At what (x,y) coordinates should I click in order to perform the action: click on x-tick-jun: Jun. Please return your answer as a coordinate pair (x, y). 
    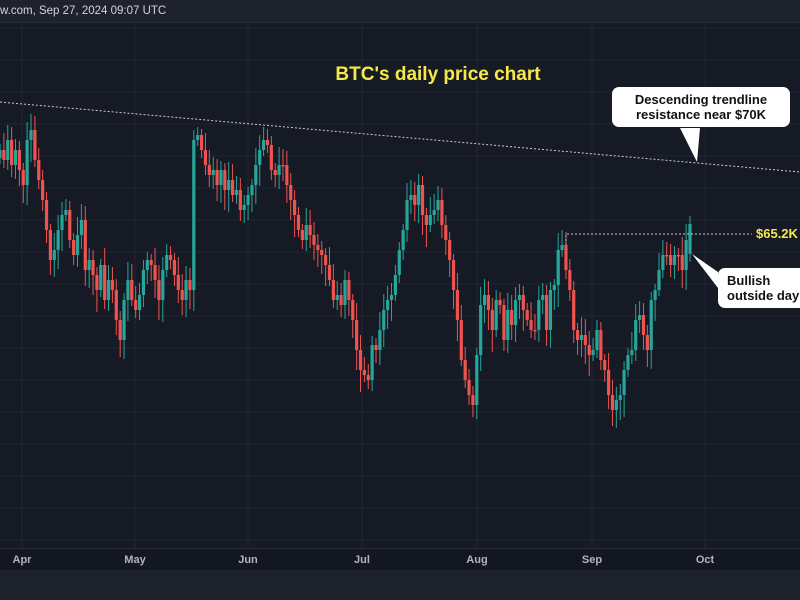
    Looking at the image, I should click on (248, 560).